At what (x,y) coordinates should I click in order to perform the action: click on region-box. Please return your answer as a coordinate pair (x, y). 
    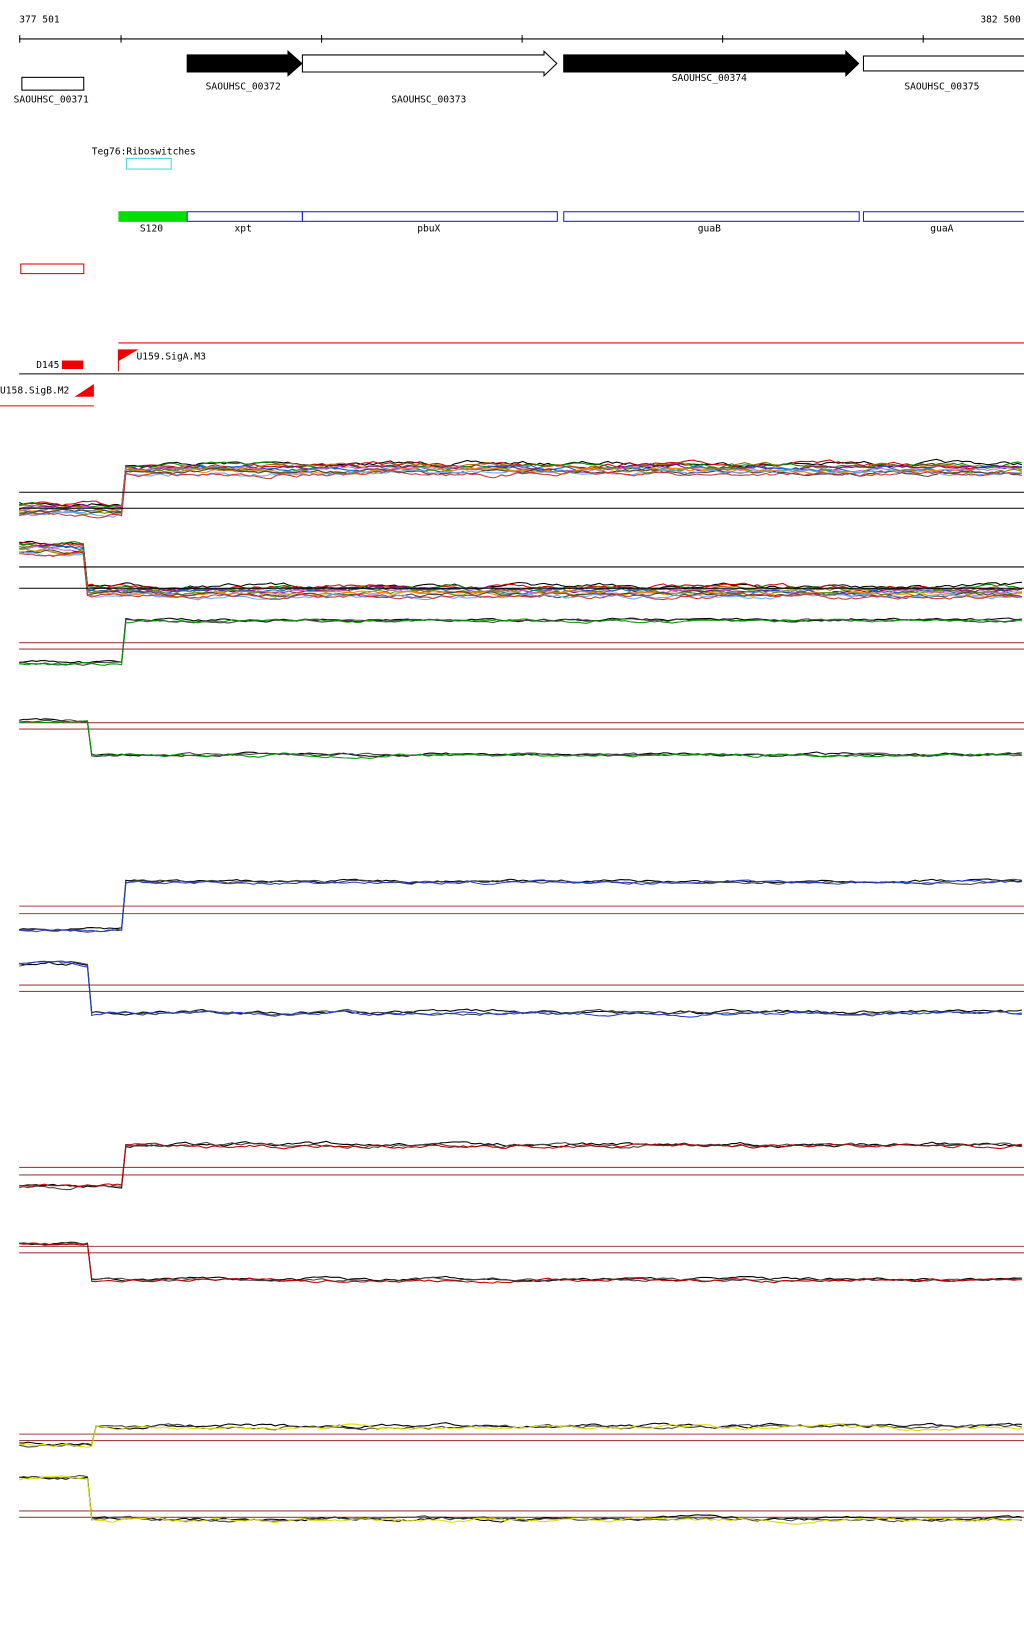
    Looking at the image, I should click on (52, 269).